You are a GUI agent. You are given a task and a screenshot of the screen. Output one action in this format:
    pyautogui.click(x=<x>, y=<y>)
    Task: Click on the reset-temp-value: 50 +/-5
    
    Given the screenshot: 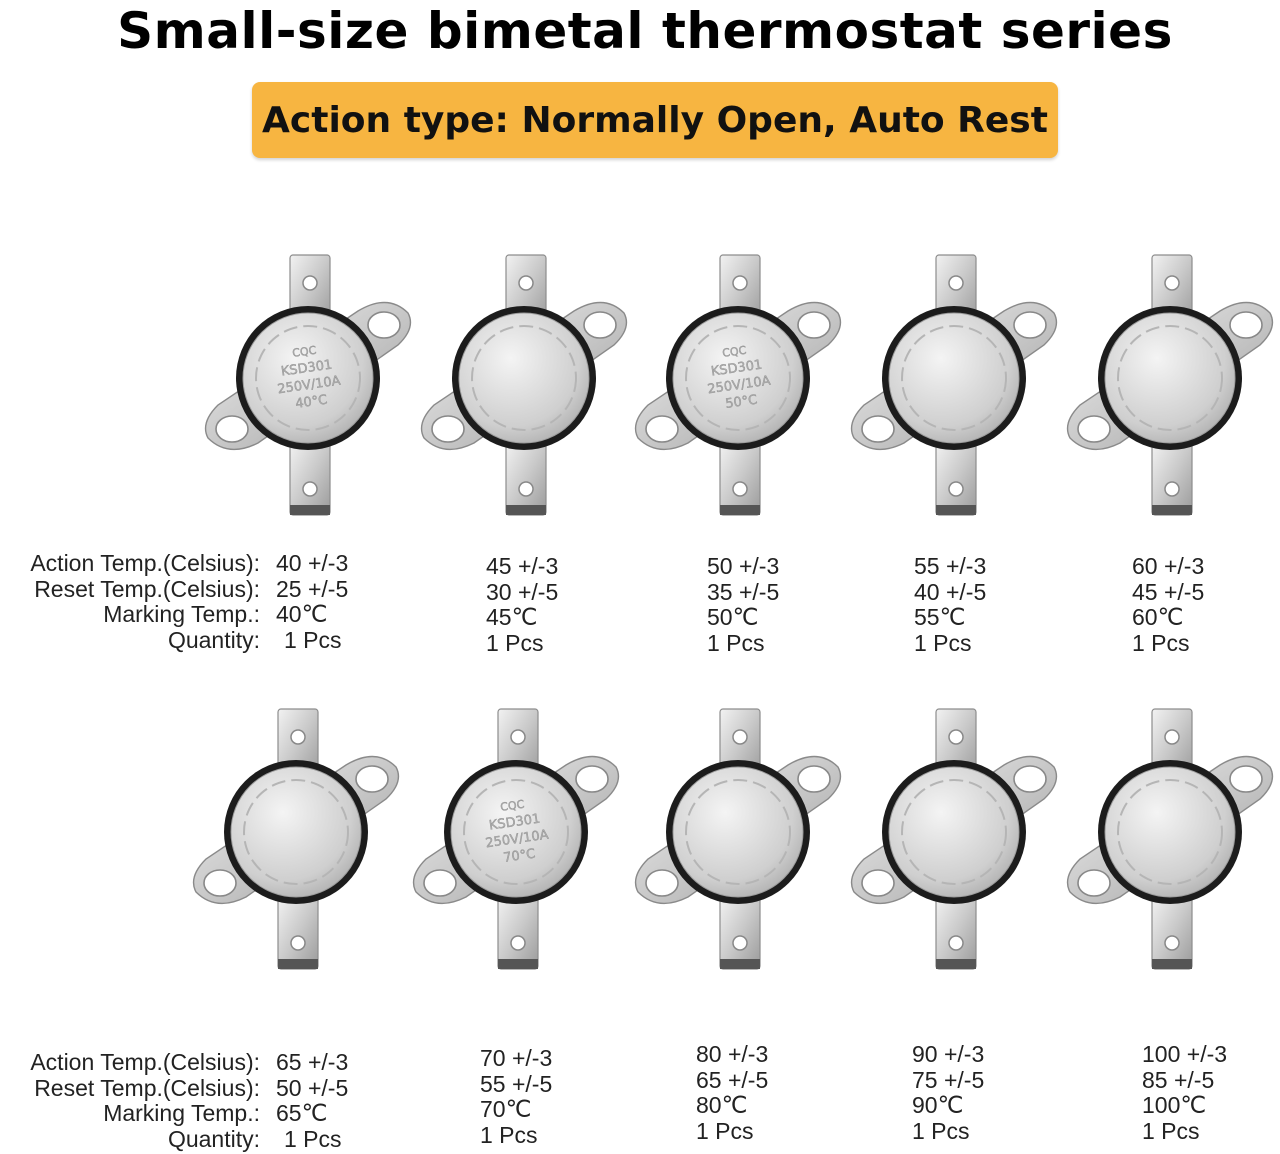 What is the action you would take?
    pyautogui.click(x=312, y=1087)
    